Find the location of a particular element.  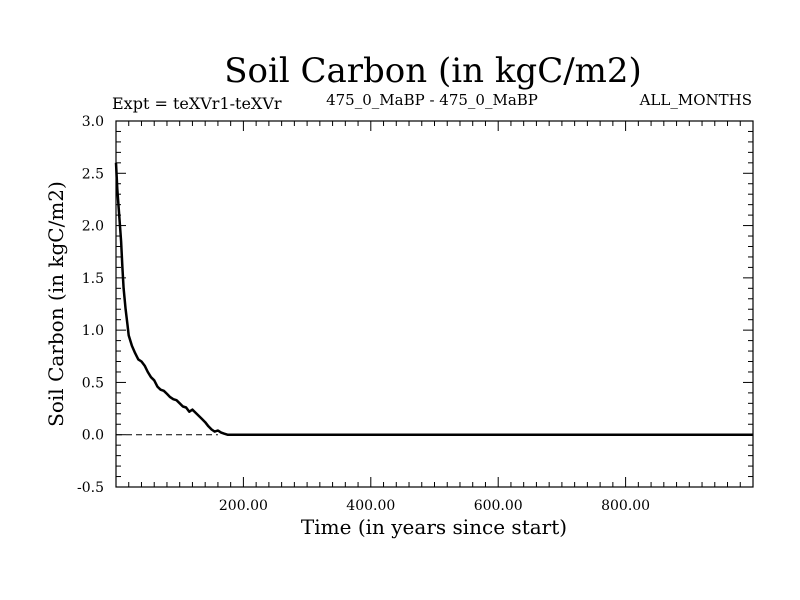

y-tick-label: 1.5 is located at coordinates (93, 279).